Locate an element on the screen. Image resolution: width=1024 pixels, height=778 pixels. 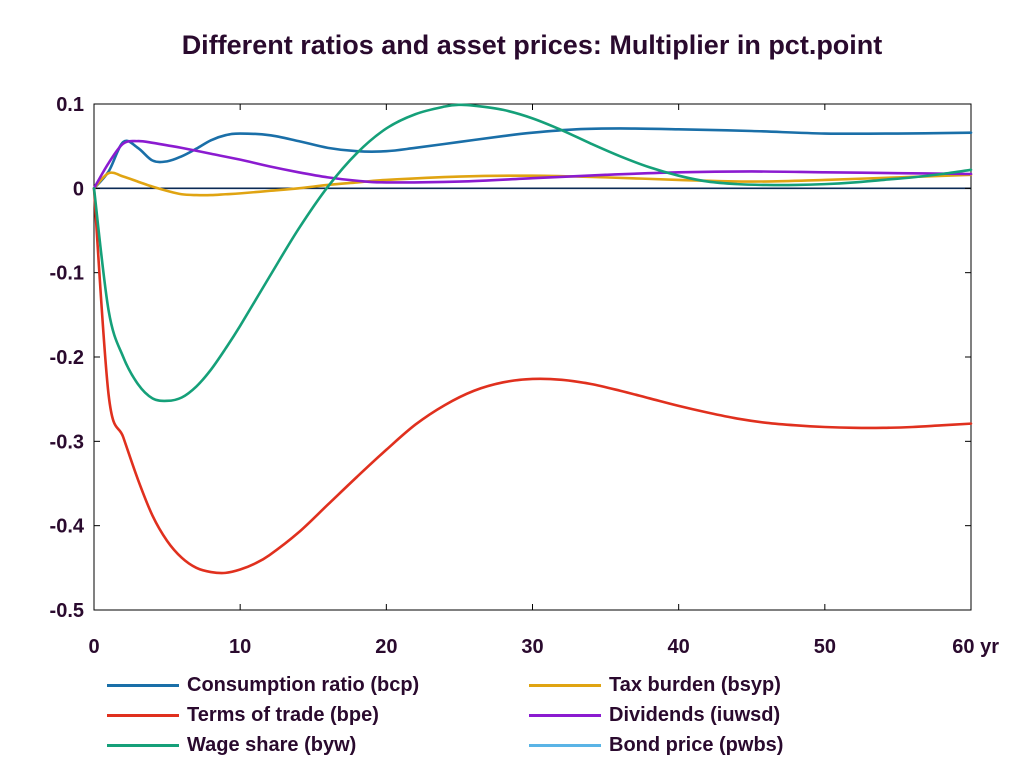
y-tick-label: -0.3 is located at coordinates (67, 442).